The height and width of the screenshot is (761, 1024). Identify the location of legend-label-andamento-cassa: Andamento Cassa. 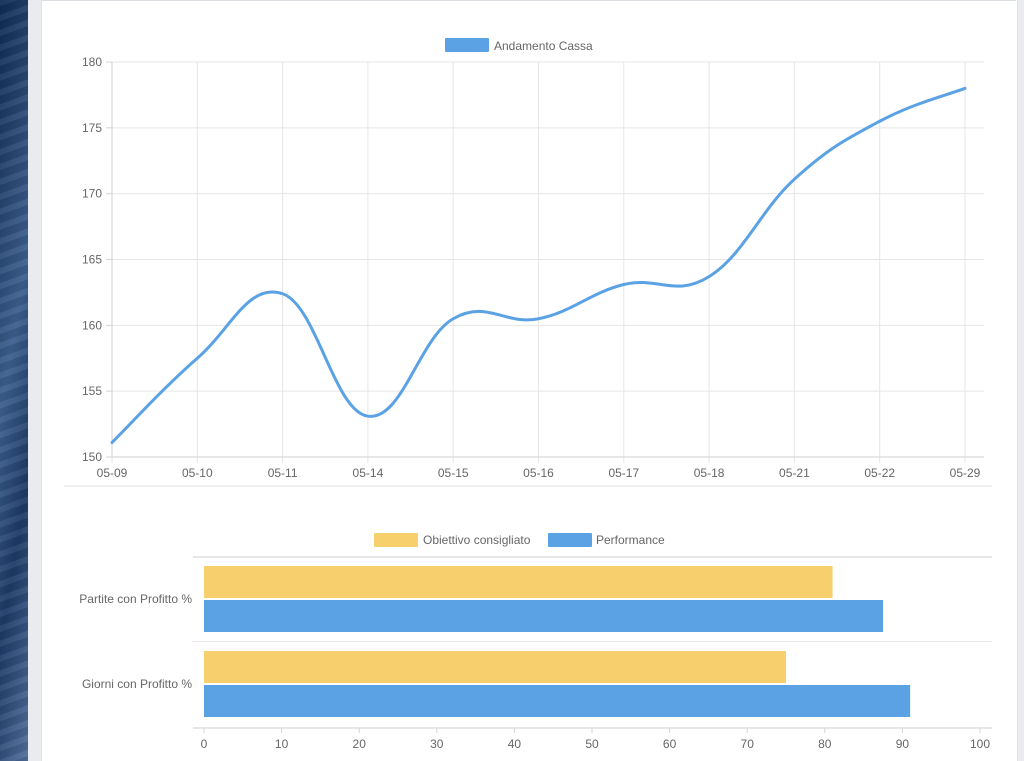
(543, 46).